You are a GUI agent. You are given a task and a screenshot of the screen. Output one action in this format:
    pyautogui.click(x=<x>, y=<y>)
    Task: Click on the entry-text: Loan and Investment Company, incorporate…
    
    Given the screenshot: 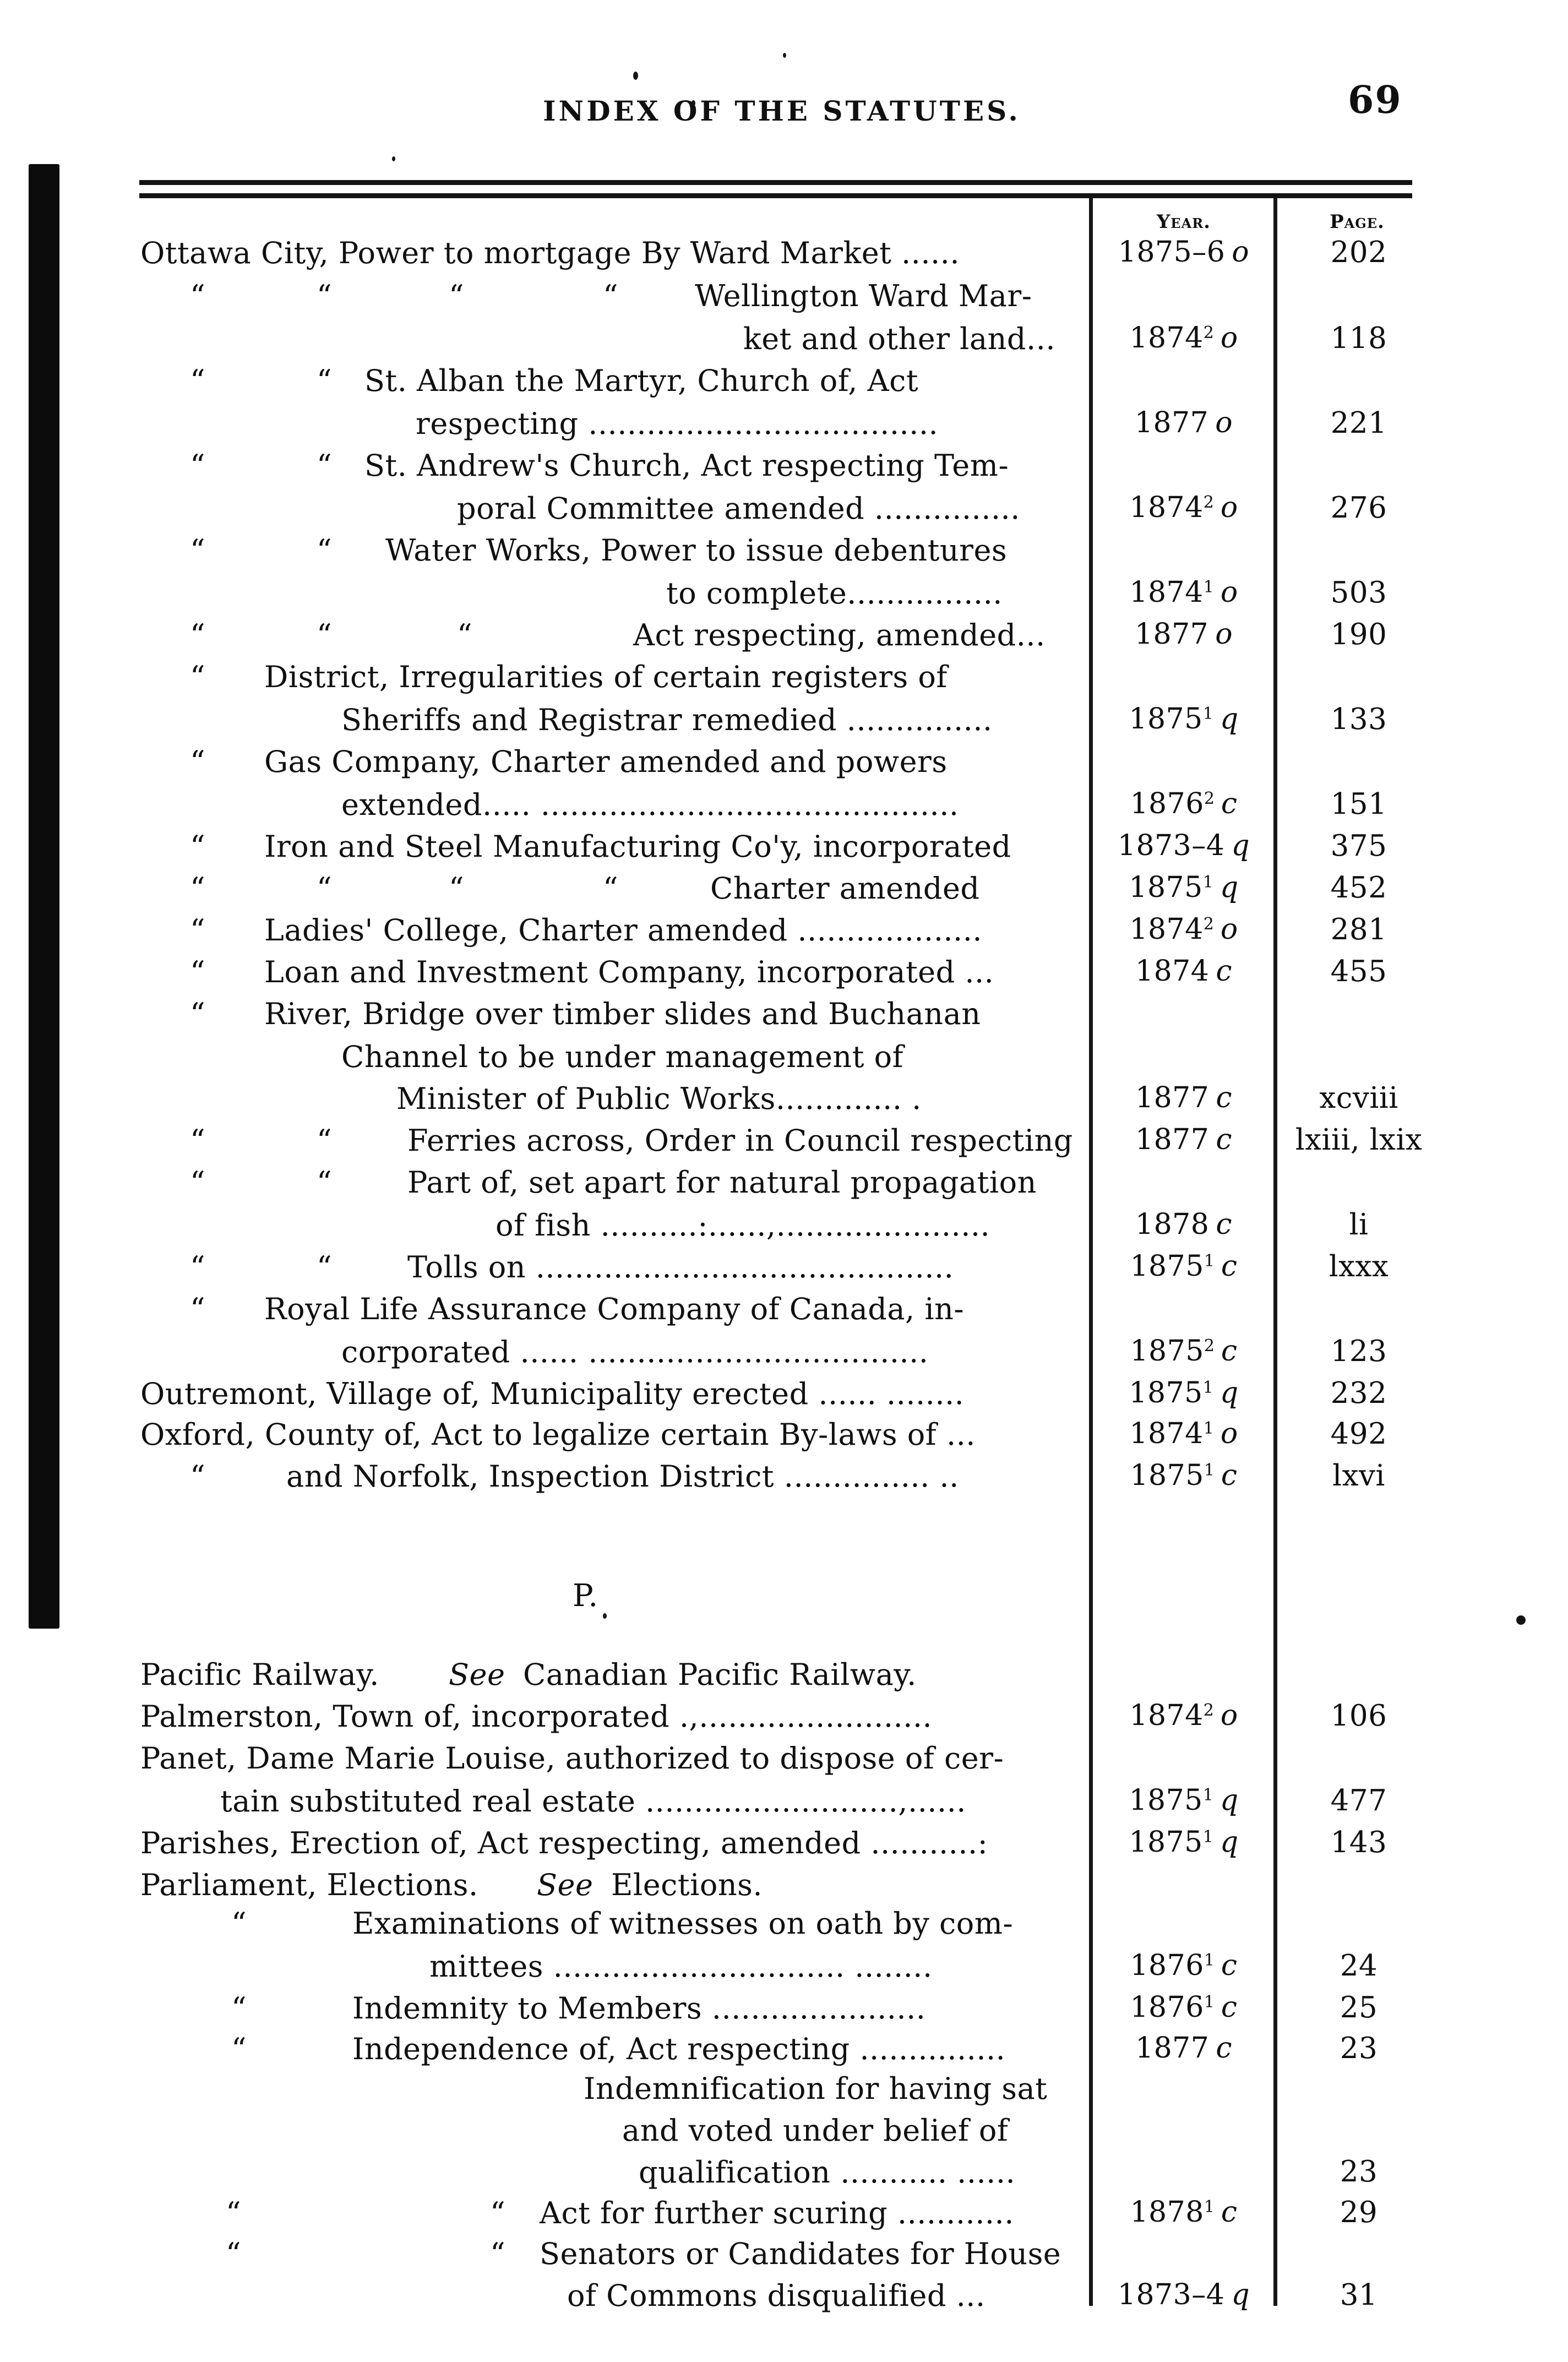 What is the action you would take?
    pyautogui.click(x=629, y=972)
    